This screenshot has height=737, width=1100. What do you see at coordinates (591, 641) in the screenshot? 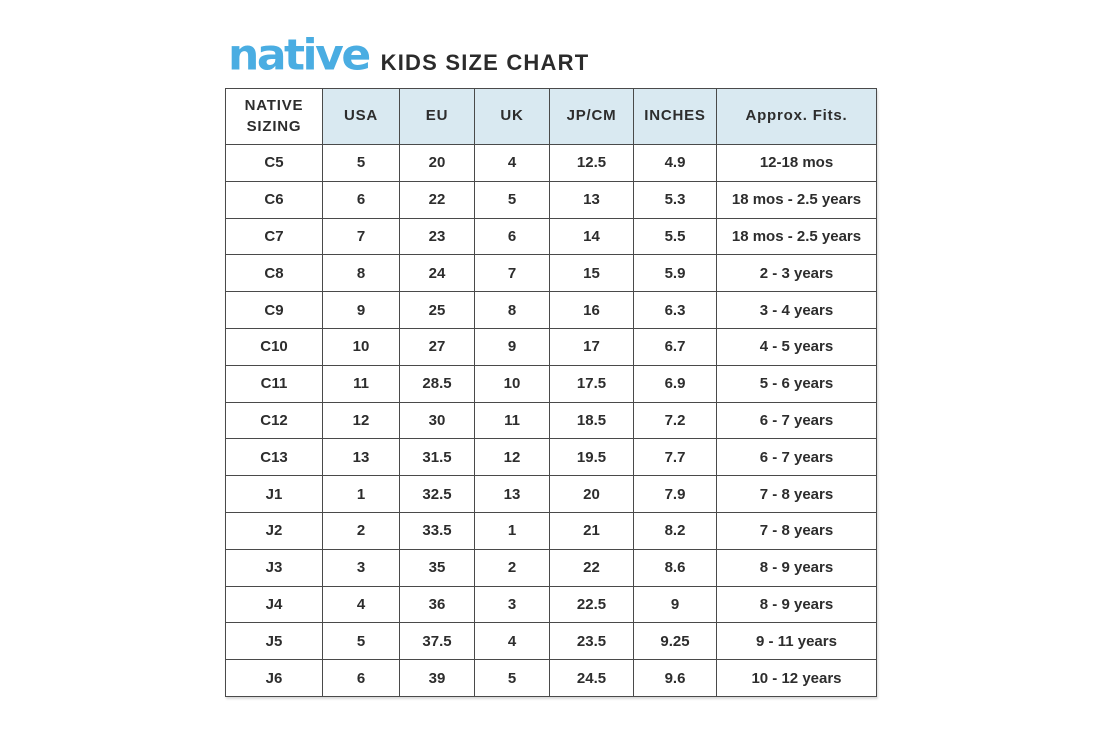
I see `table-cell: 23.5` at bounding box center [591, 641].